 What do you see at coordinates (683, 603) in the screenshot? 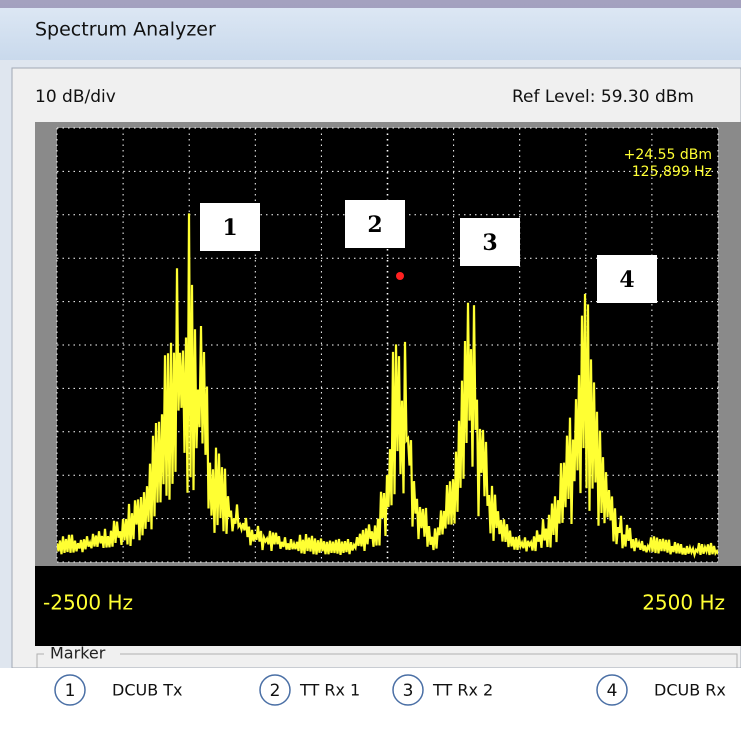
I see `freq-end: 2500 Hz` at bounding box center [683, 603].